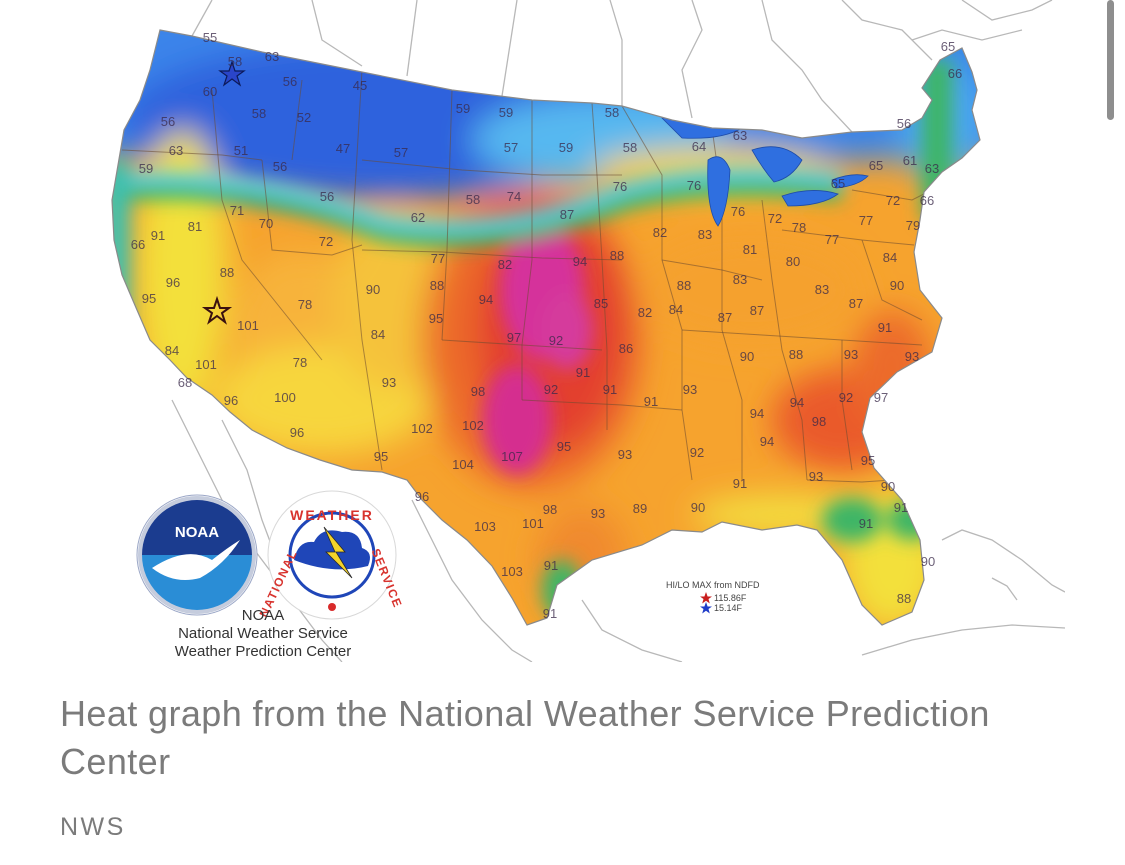 The image size is (1125, 865). I want to click on temperature-label: 81, so click(750, 249).